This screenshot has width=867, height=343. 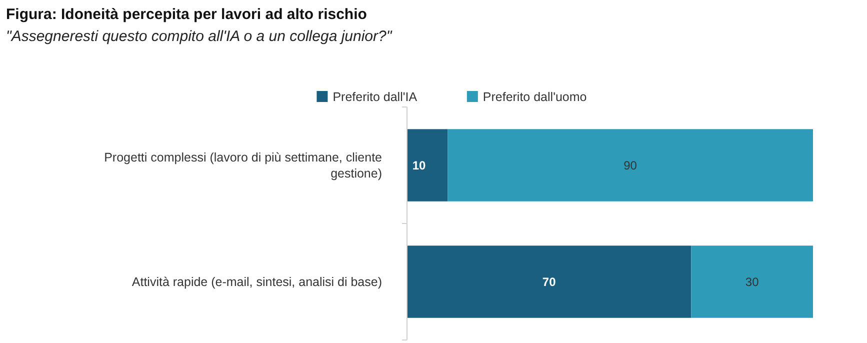 What do you see at coordinates (549, 281) in the screenshot?
I see `data-label: 70` at bounding box center [549, 281].